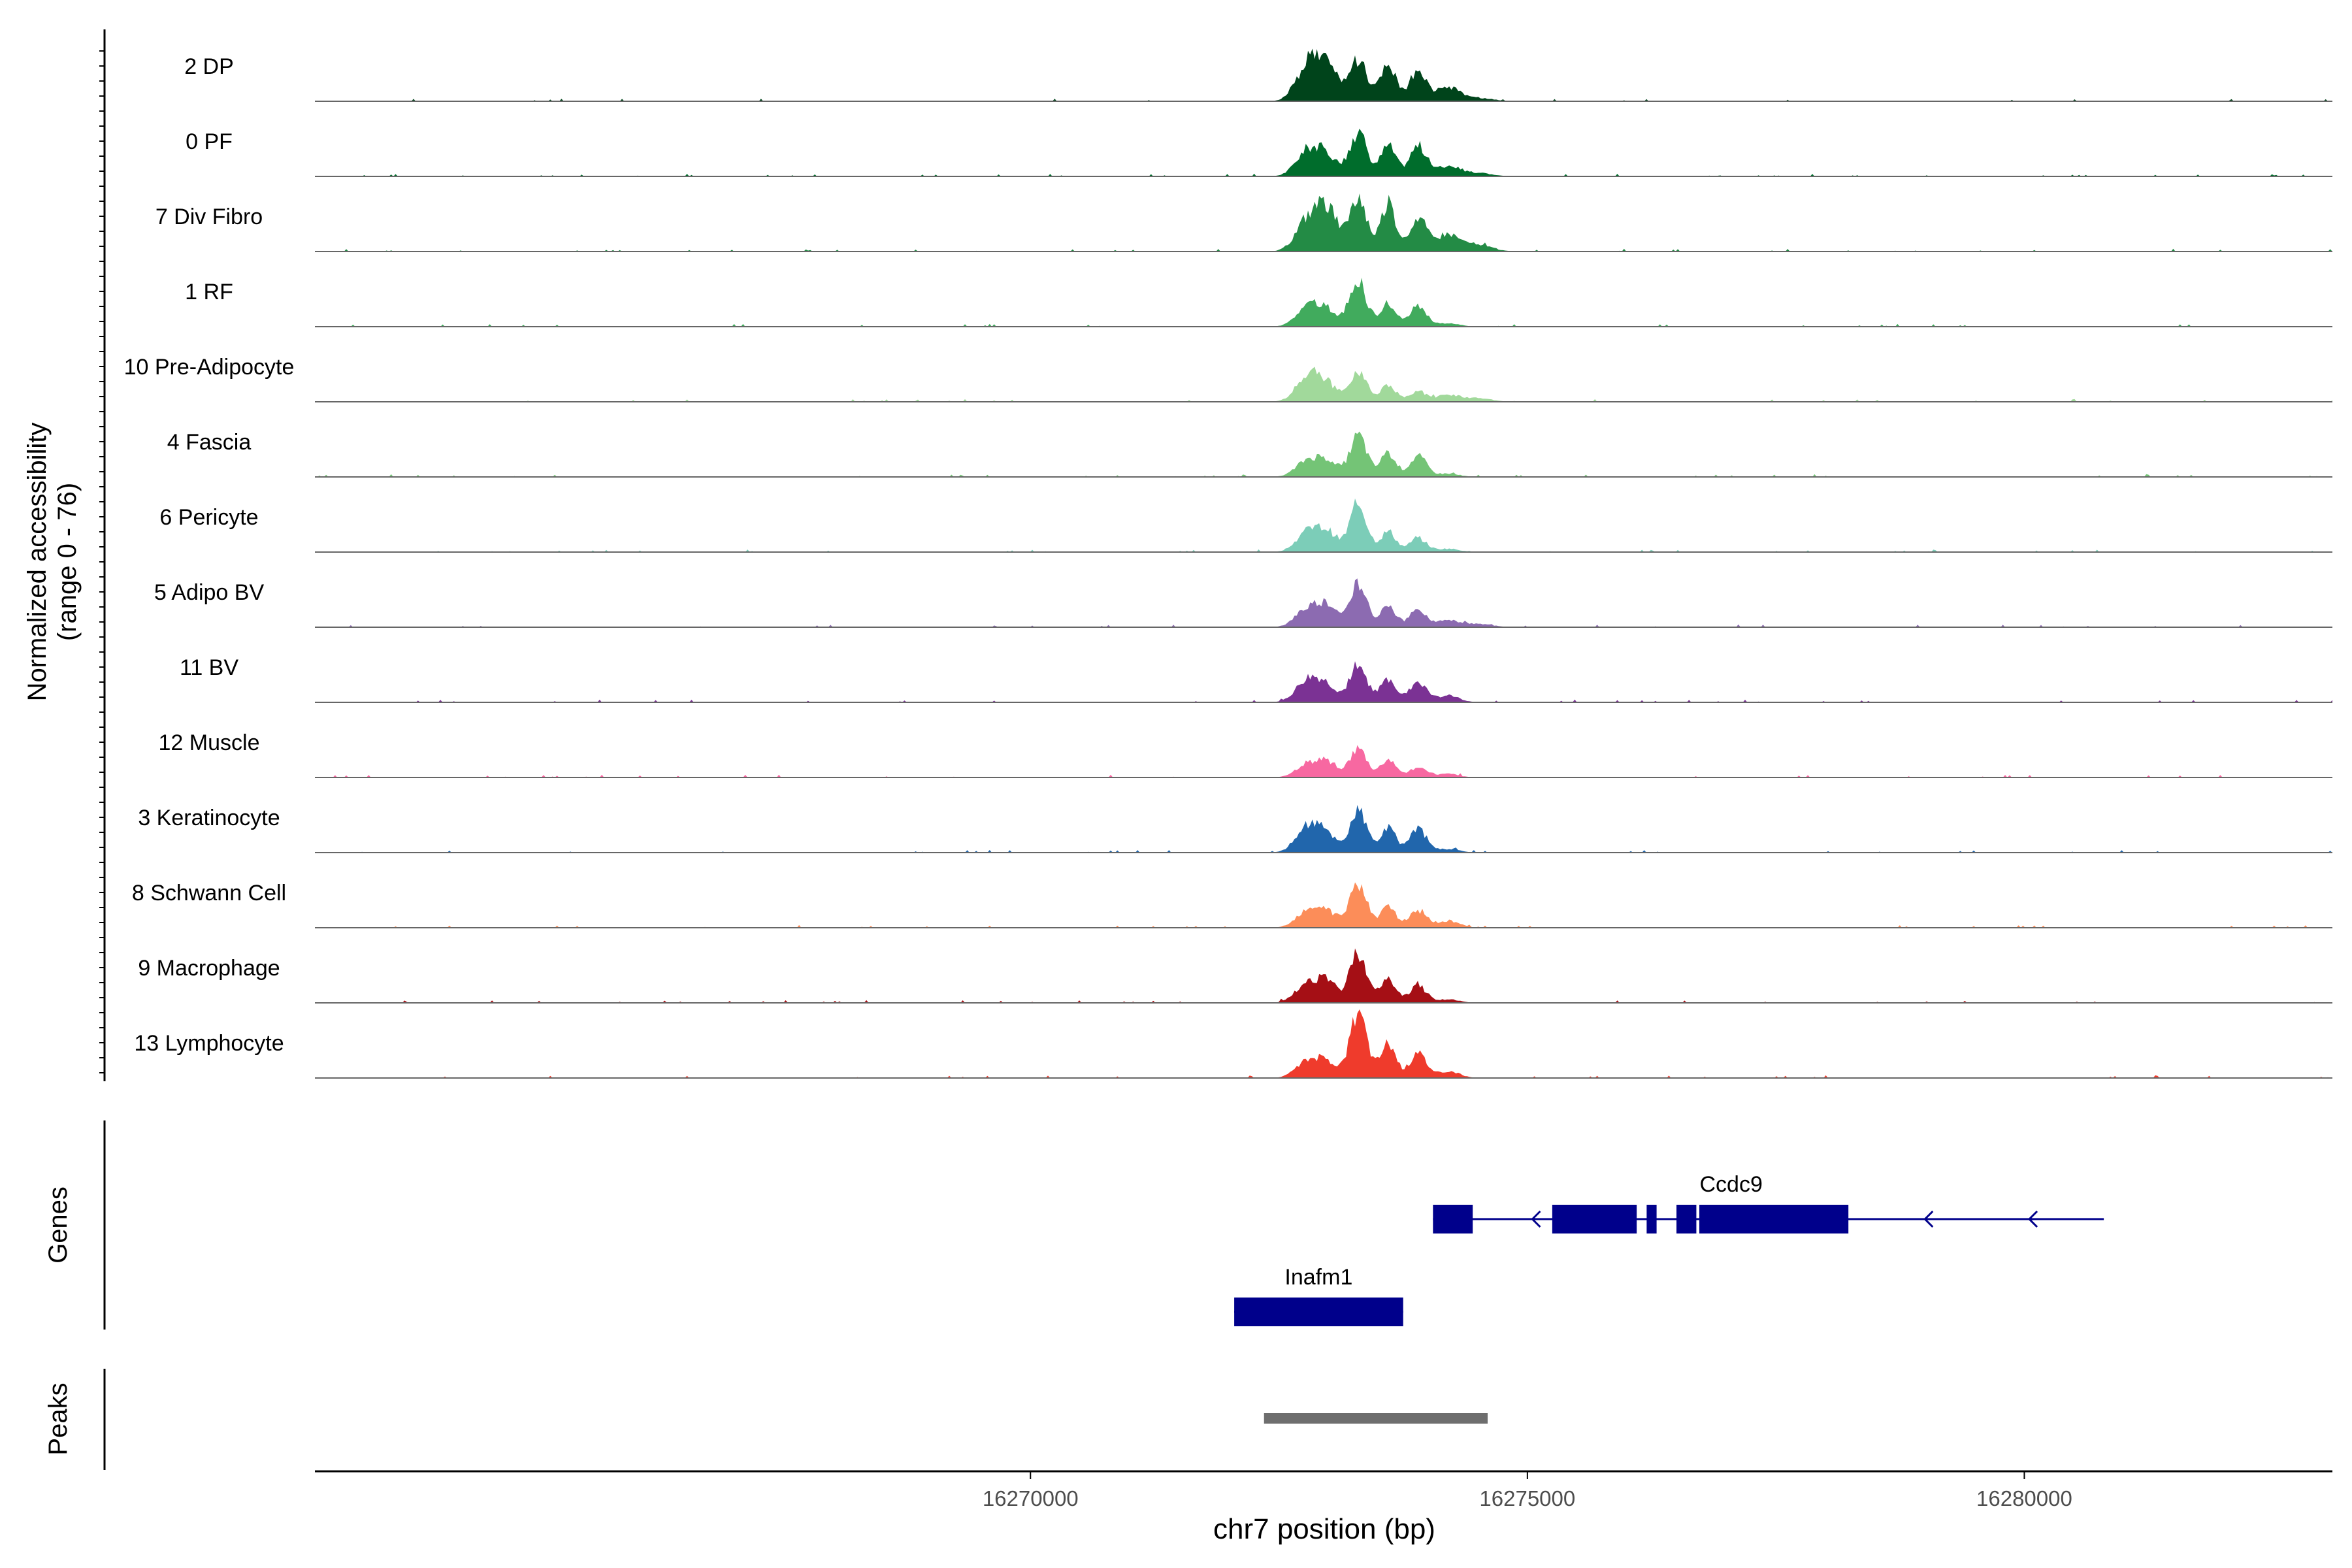 Image resolution: width=2352 pixels, height=1568 pixels. Describe the element at coordinates (58, 1225) in the screenshot. I see `genes-track-label: Genes` at that location.